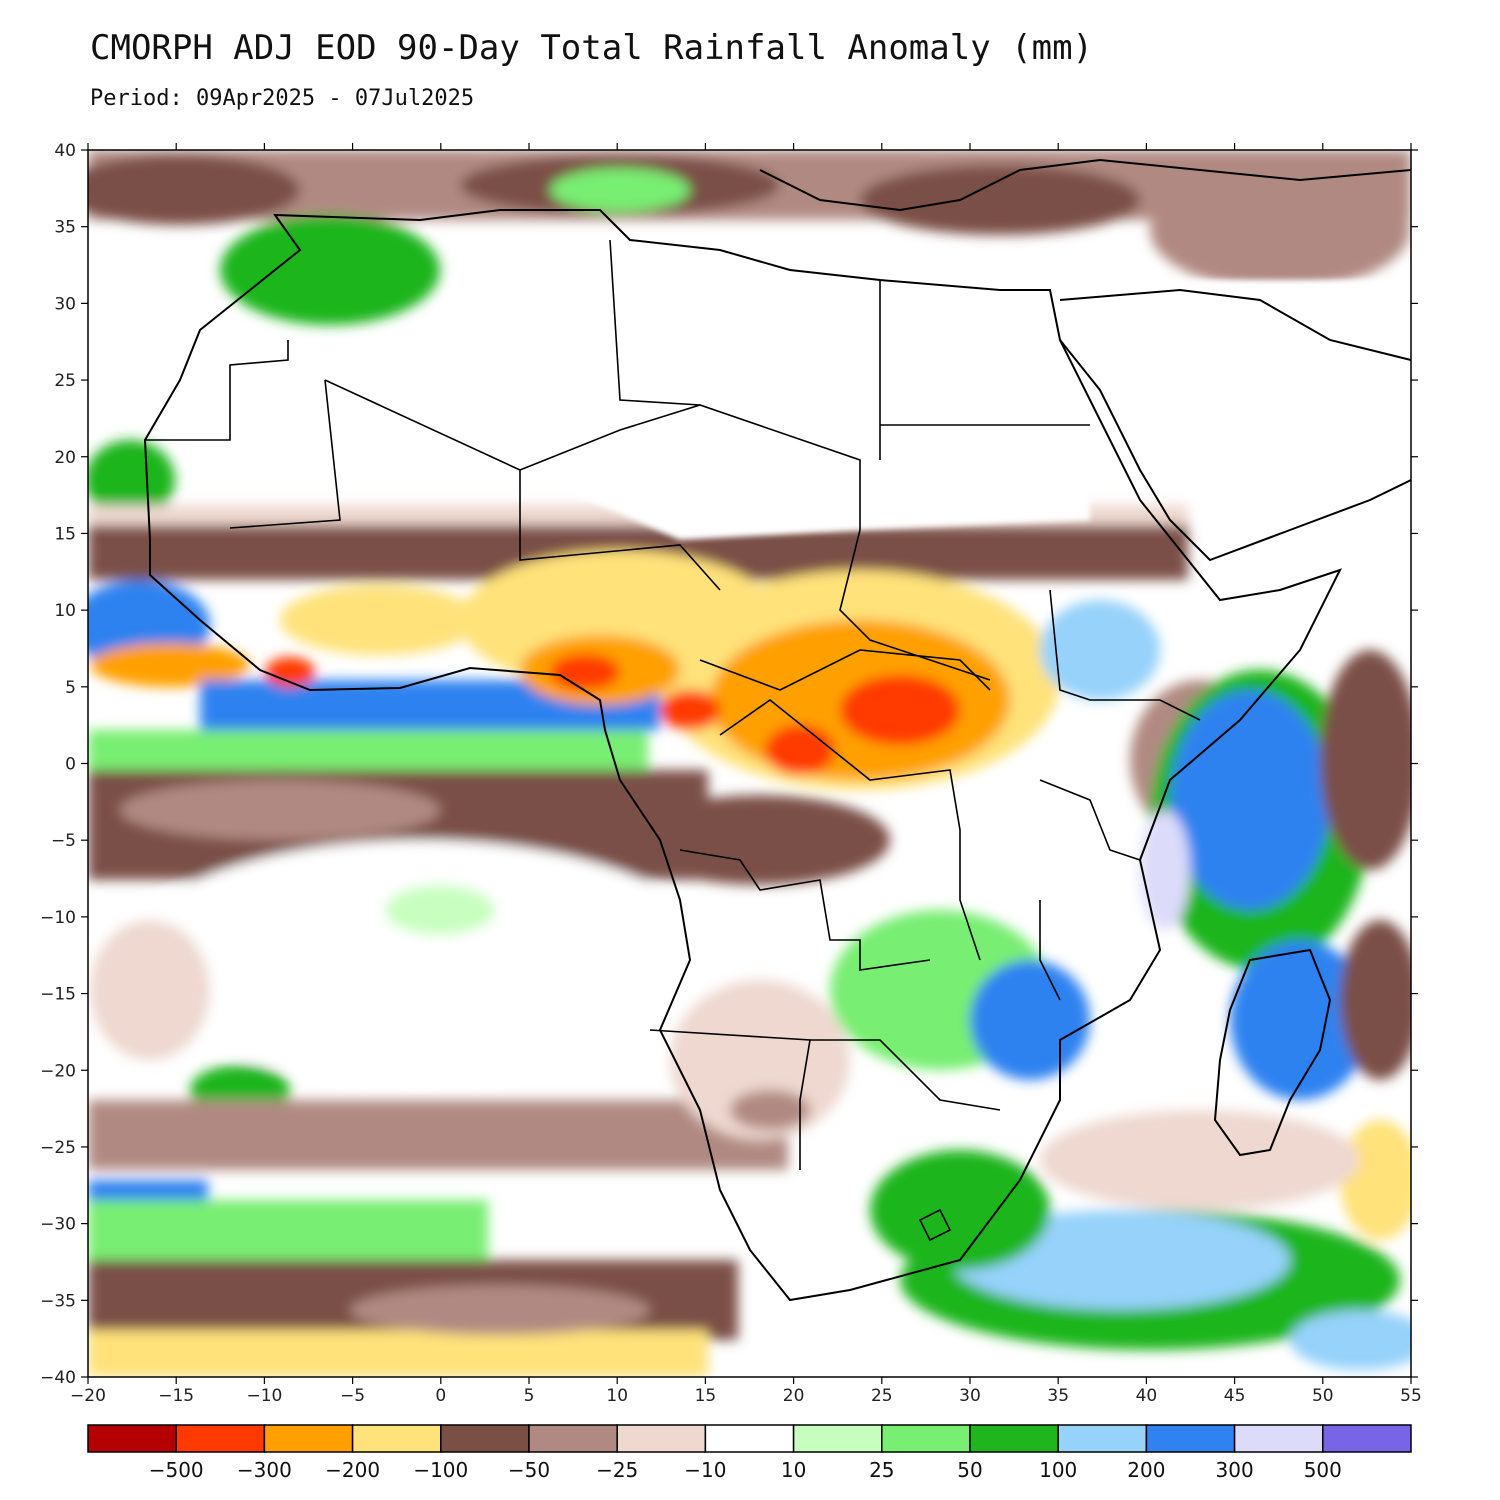  I want to click on lat-tick-label: 10, so click(65, 611).